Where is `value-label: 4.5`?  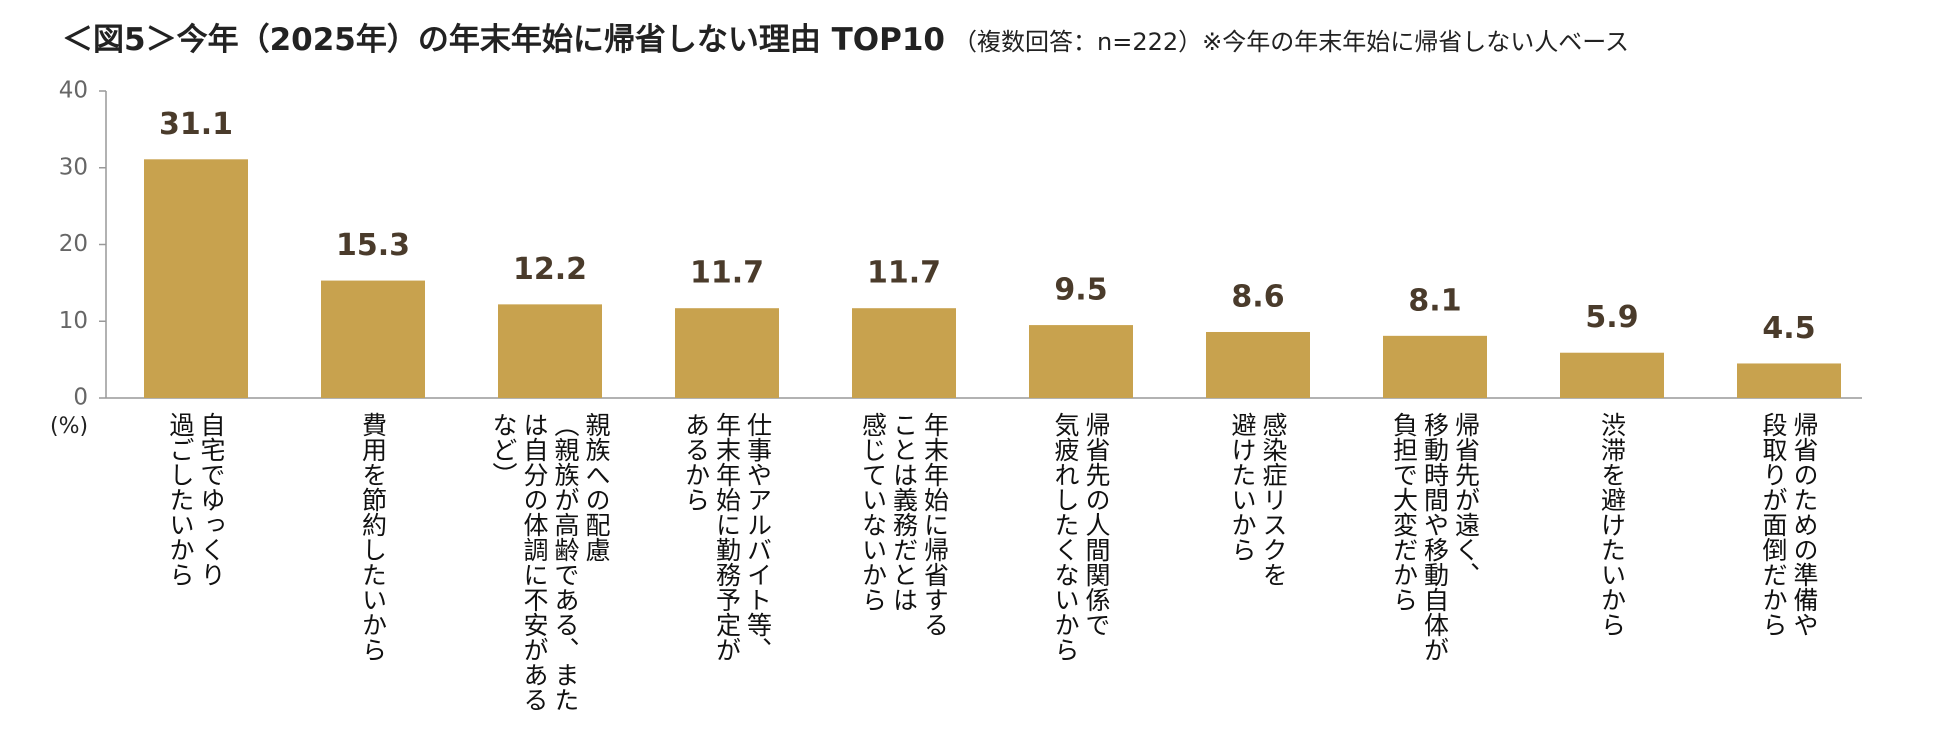 value-label: 4.5 is located at coordinates (1788, 328).